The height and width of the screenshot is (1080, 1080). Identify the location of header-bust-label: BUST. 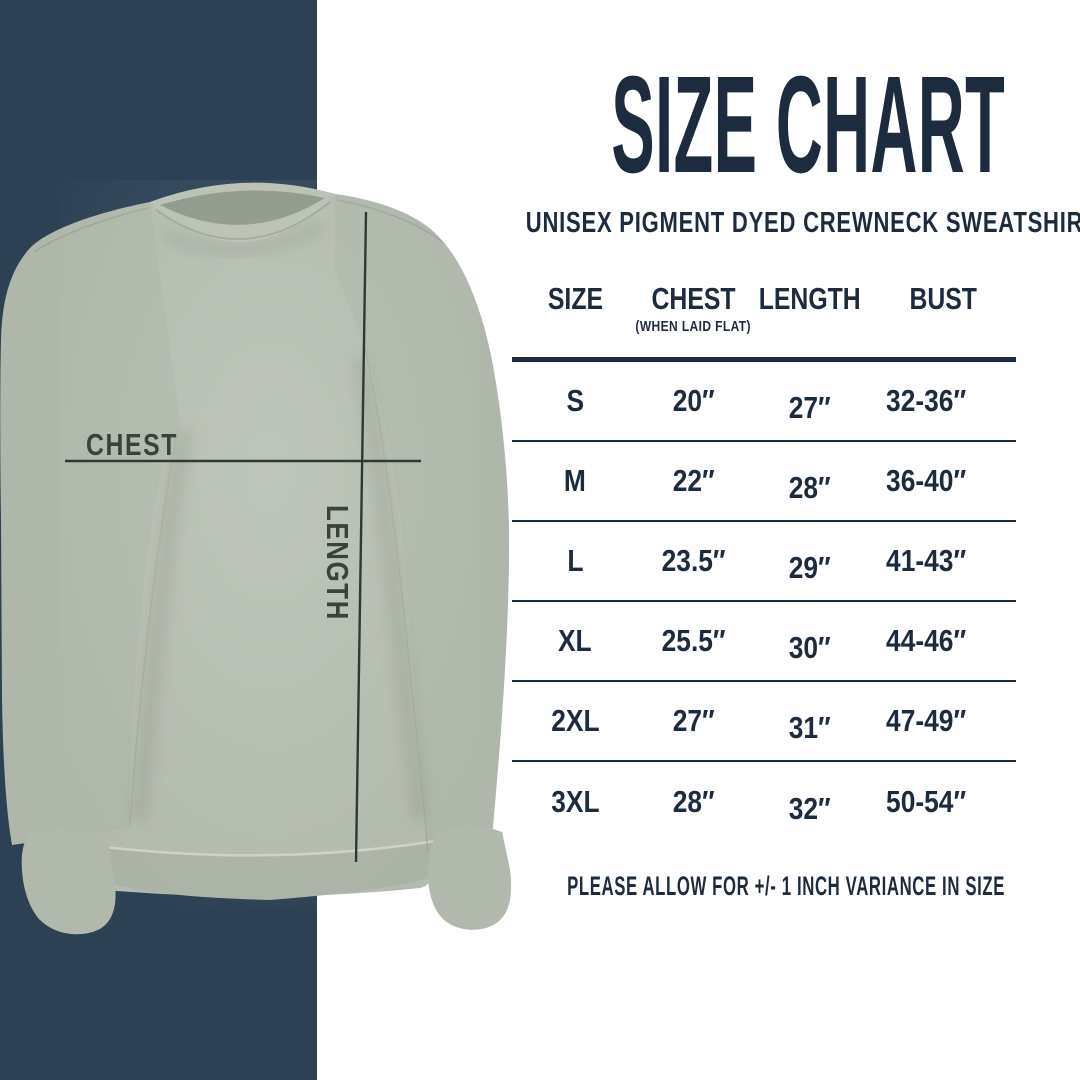
(943, 298).